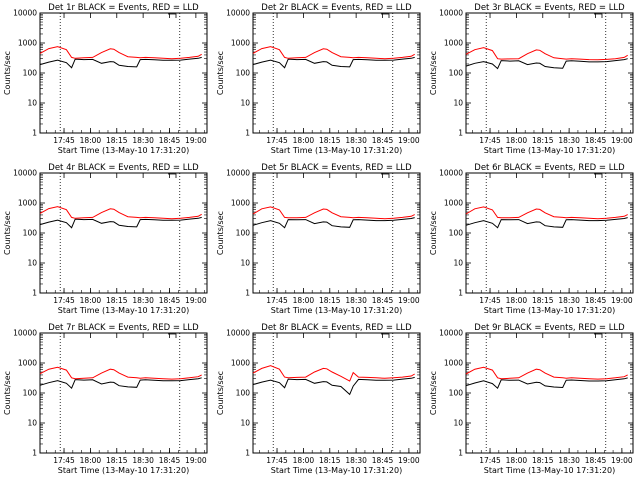 This screenshot has width=640, height=480. I want to click on panel-title: Det 5r BLACK = Events, RED = LLD, so click(336, 168).